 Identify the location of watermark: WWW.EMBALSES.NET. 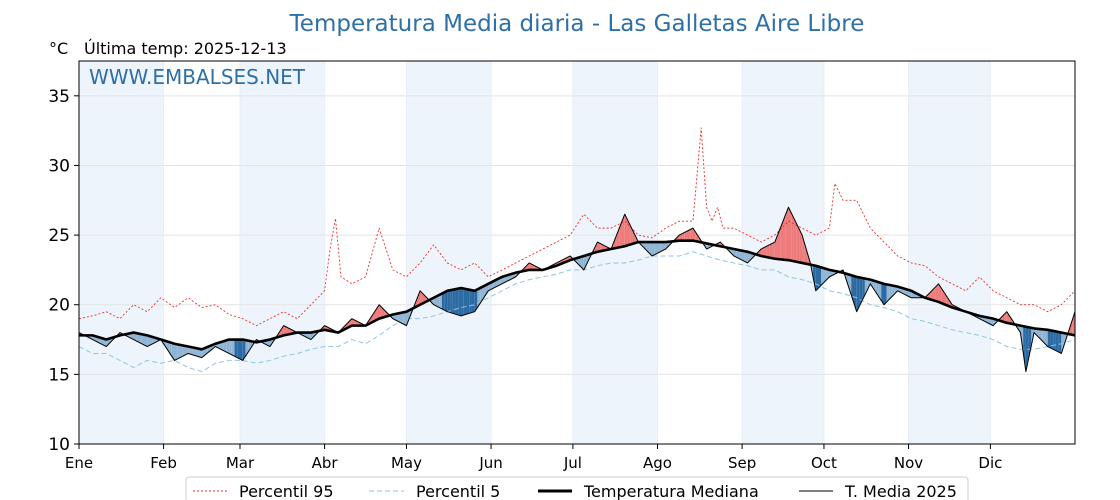
(197, 77).